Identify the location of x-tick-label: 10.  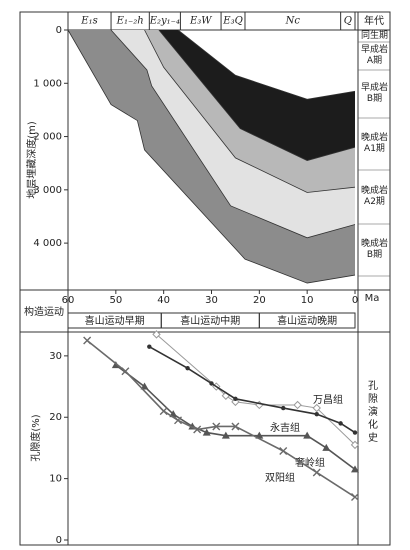
(307, 300).